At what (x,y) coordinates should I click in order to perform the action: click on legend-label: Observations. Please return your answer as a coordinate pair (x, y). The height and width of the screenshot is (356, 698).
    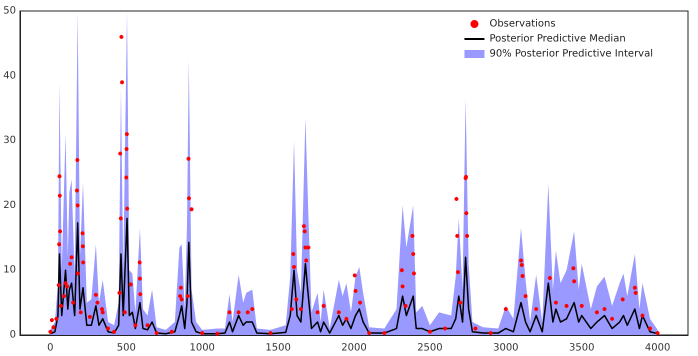
    Looking at the image, I should click on (522, 24).